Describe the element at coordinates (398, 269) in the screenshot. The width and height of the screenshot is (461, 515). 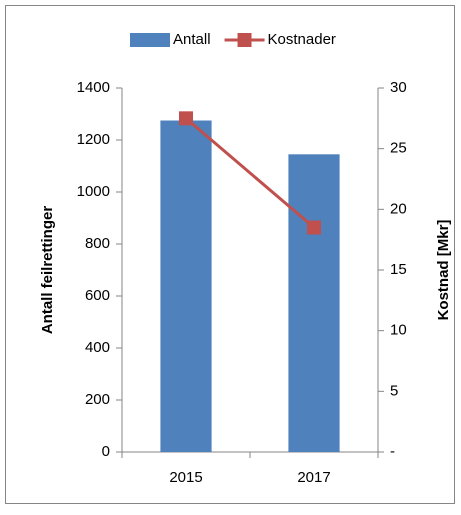
I see `y2-tick-label: 15` at that location.